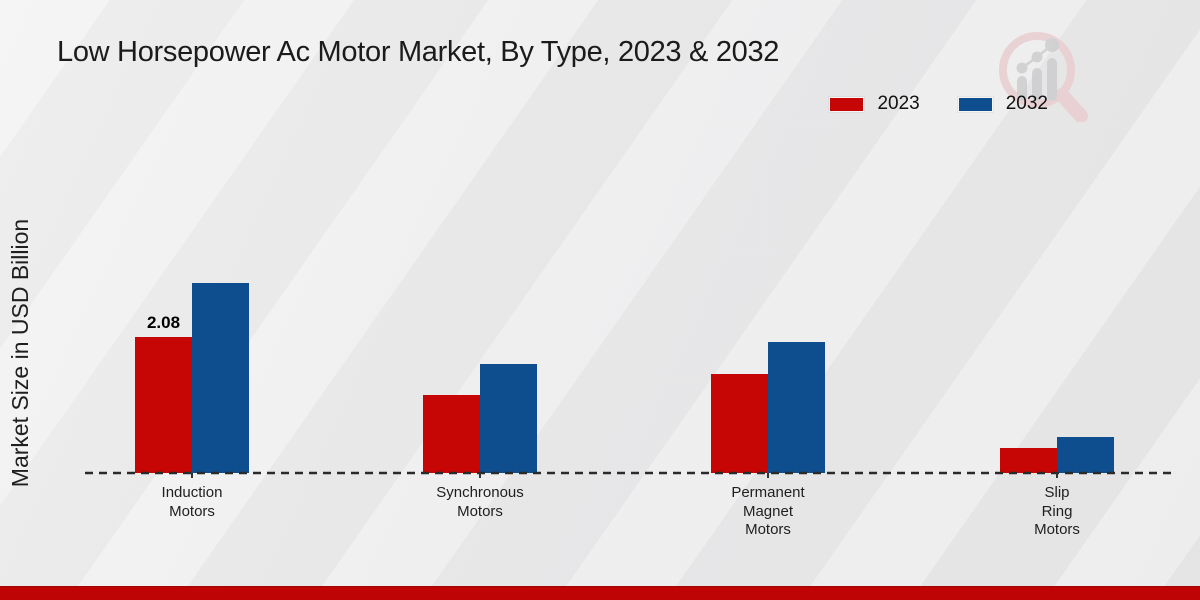 The width and height of the screenshot is (1200, 600). I want to click on legend: 2023 2032, so click(938, 104).